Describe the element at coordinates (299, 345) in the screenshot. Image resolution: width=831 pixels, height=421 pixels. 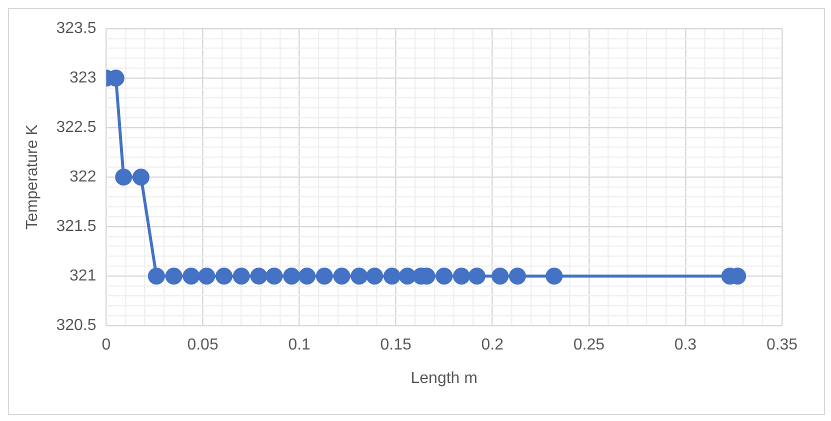
I see `x-tick-label: 0.1` at that location.